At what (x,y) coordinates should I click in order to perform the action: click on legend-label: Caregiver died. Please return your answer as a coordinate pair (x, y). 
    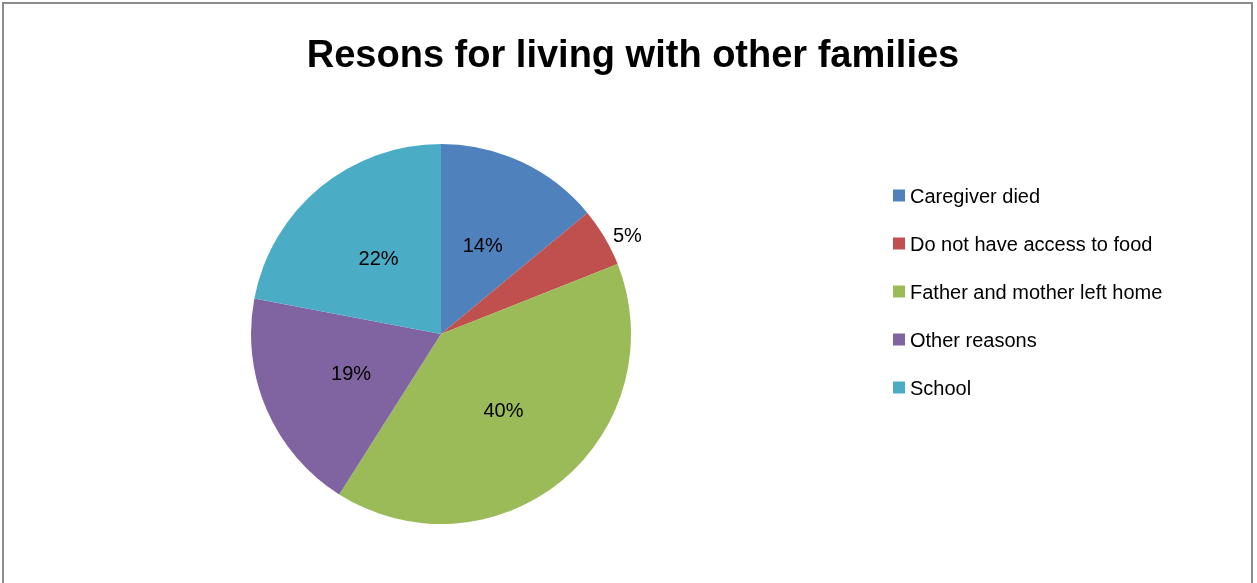
    Looking at the image, I should click on (975, 195).